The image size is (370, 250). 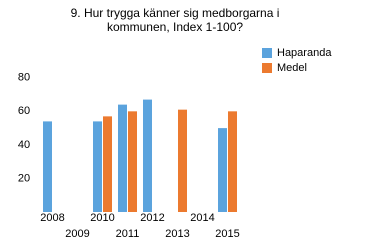 I want to click on legend-label: Haparanda, so click(x=304, y=53).